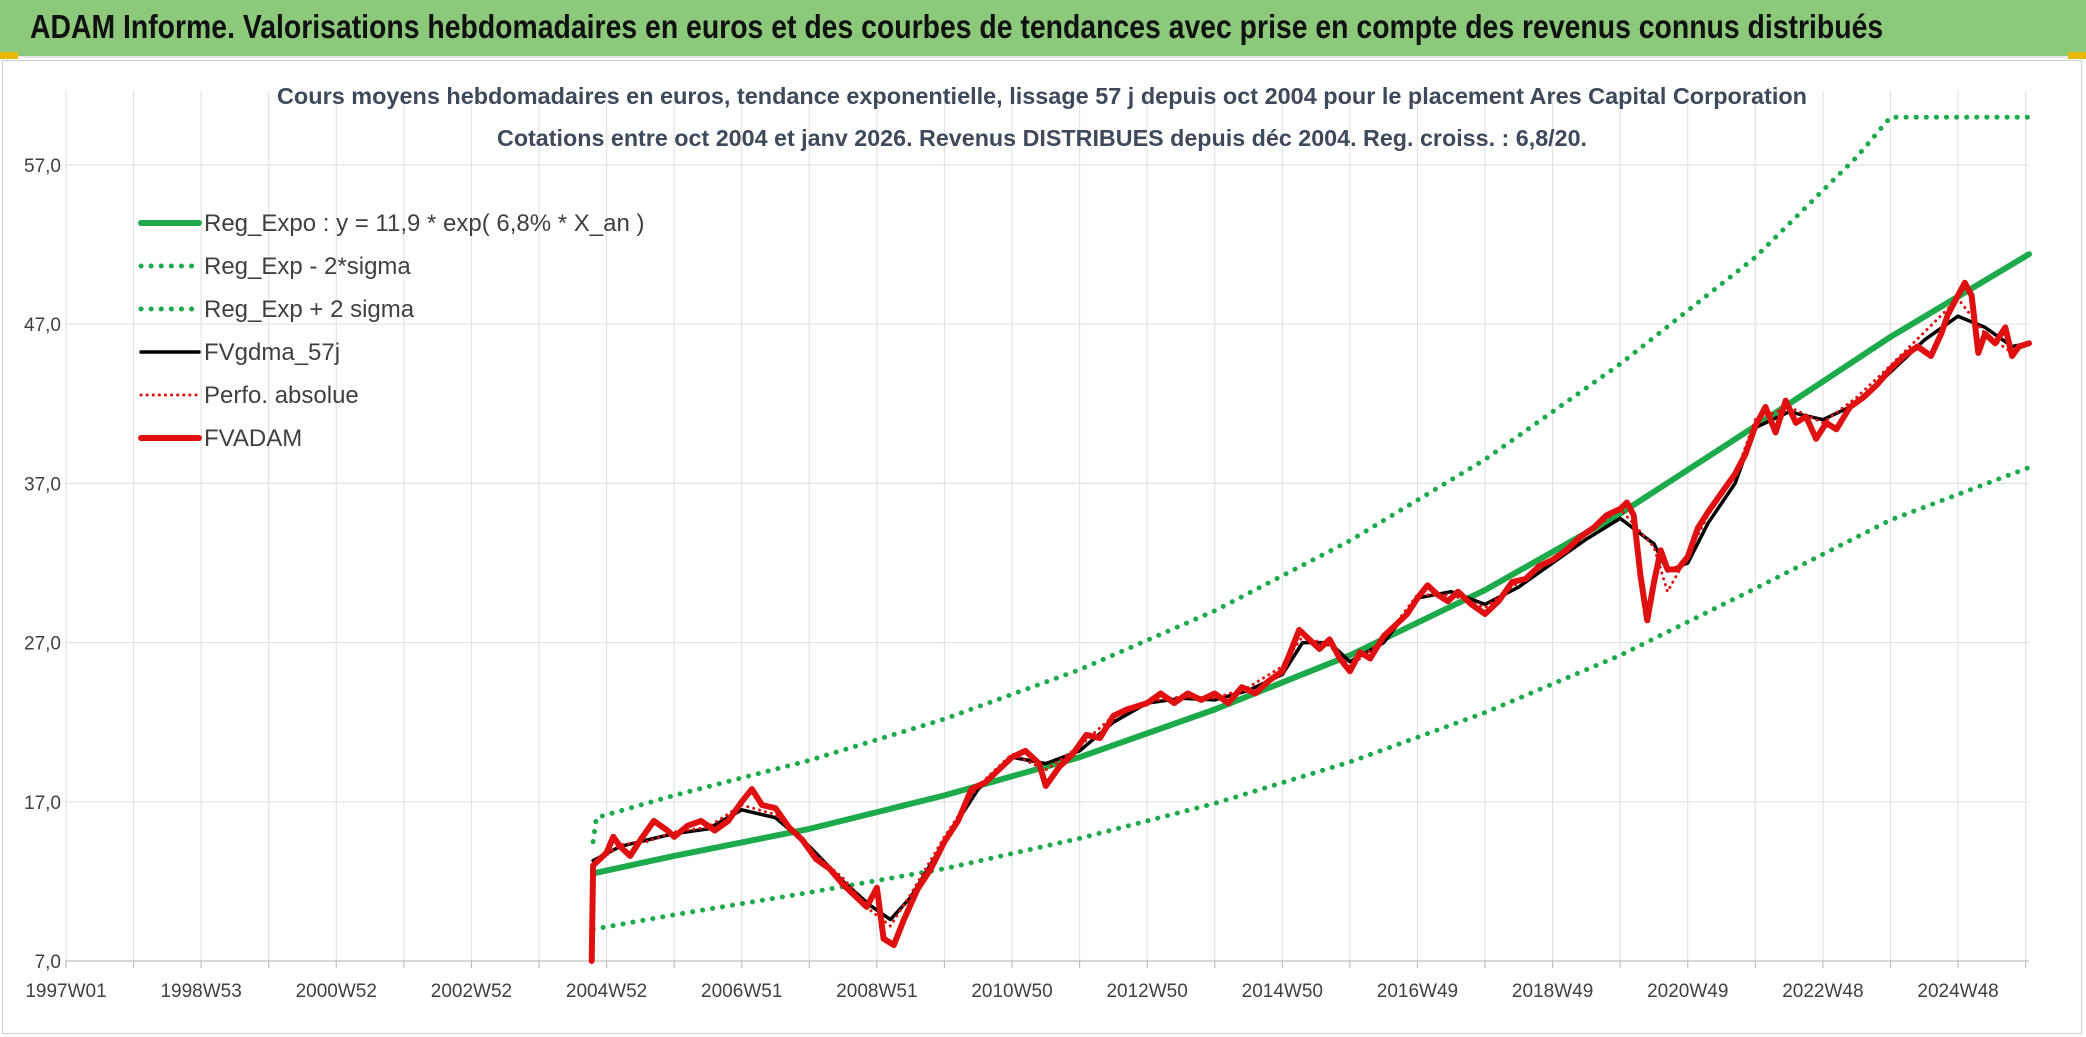 The image size is (2086, 1037). Describe the element at coordinates (42, 484) in the screenshot. I see `y-tick-label: 37,0` at that location.